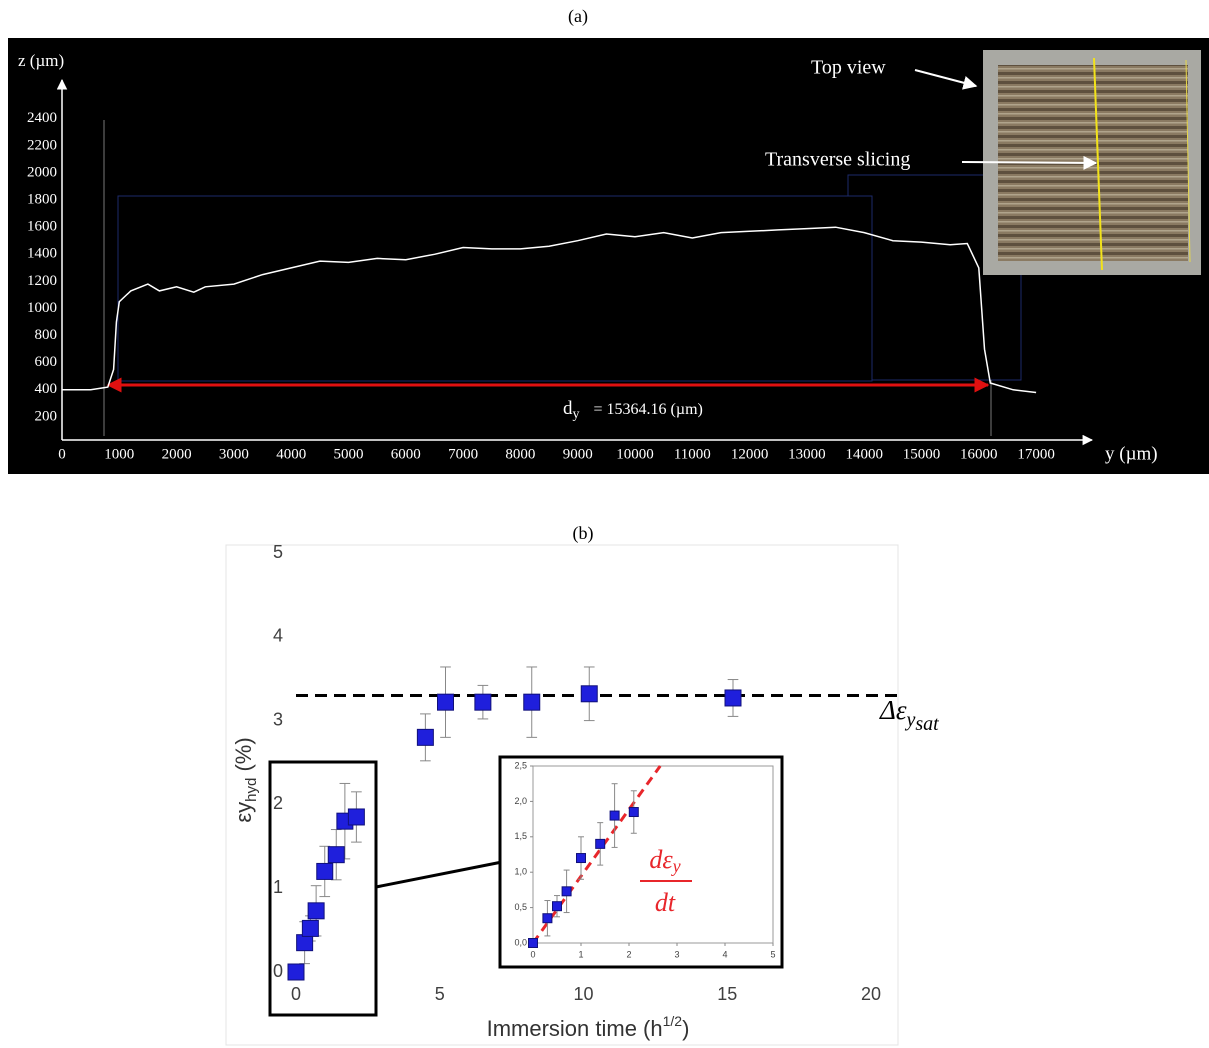  I want to click on inset-frame, so click(653, 854).